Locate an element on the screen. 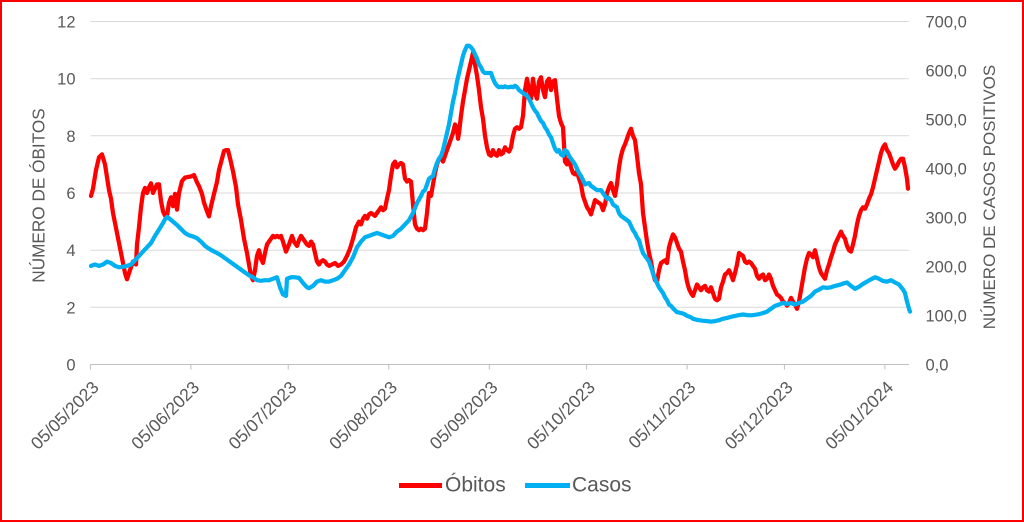  svg-text: 05/11/2023 is located at coordinates (661, 414).